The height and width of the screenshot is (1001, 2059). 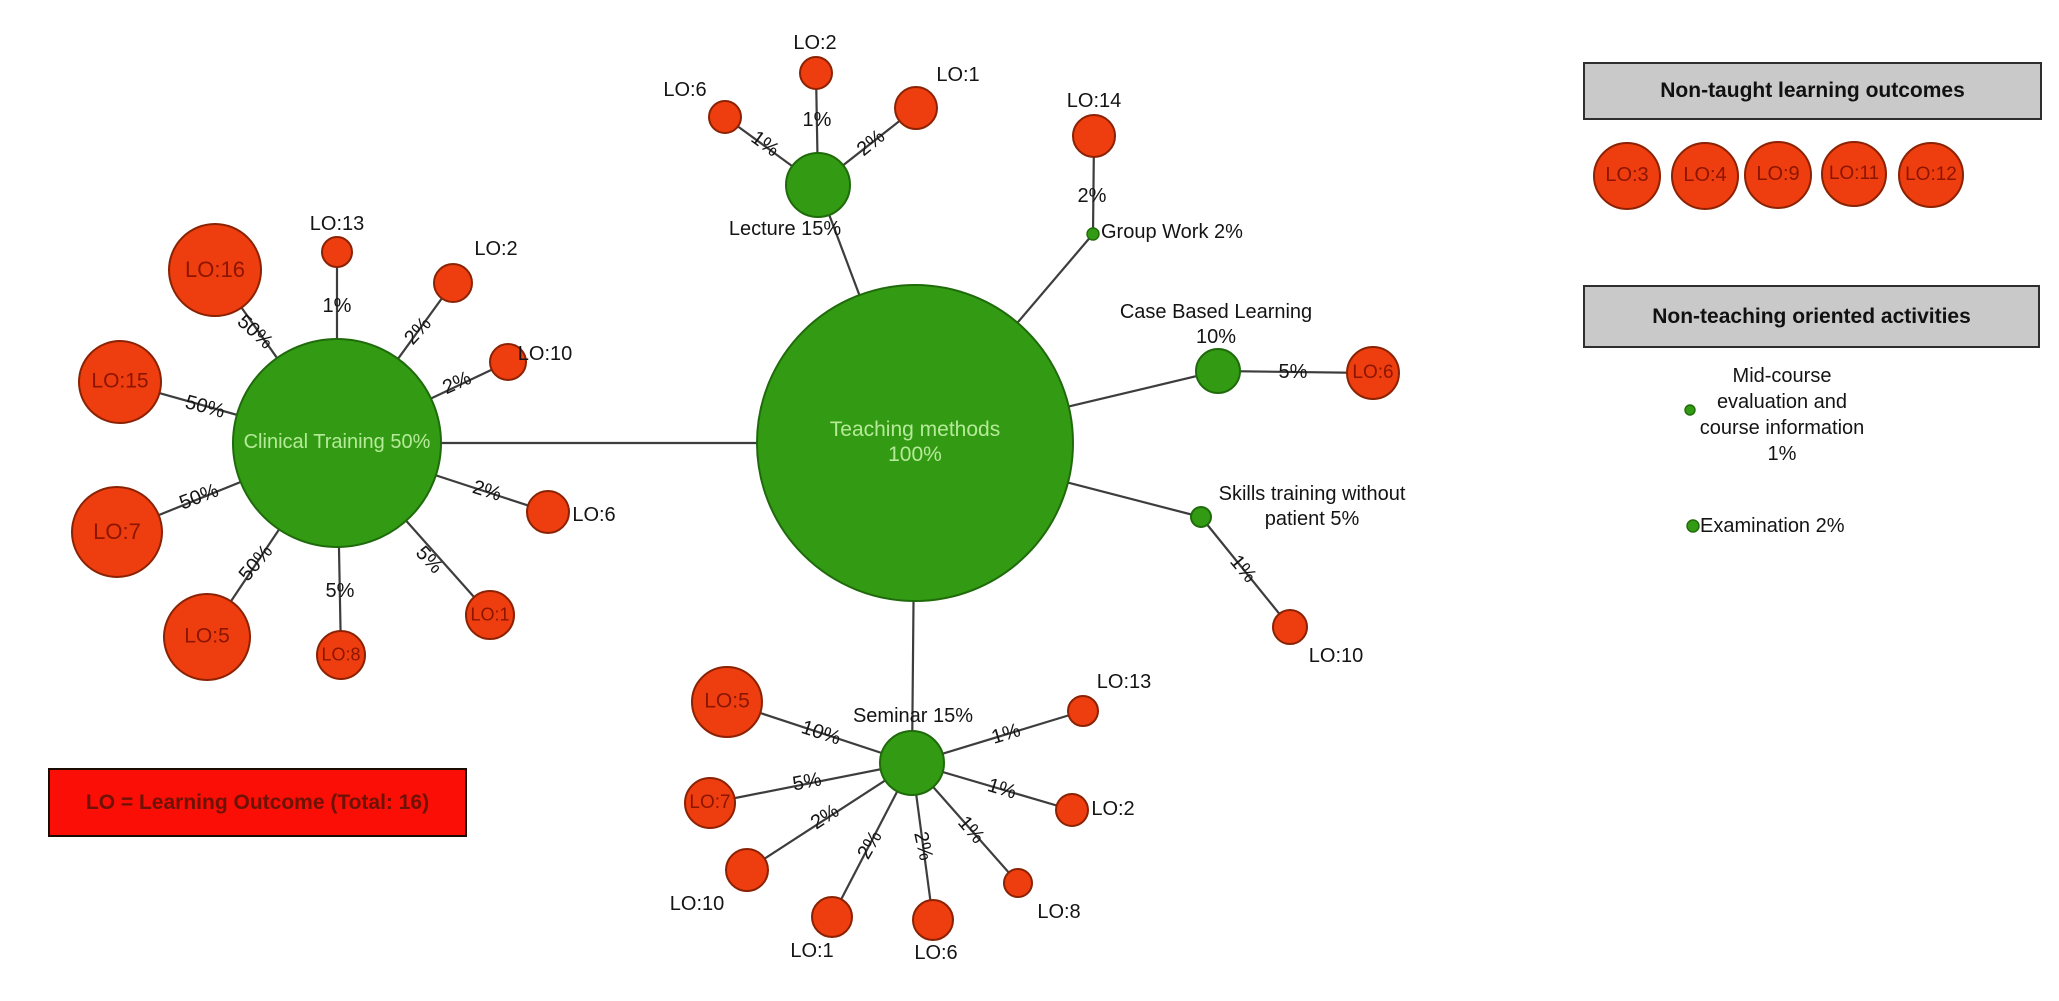 What do you see at coordinates (818, 185) in the screenshot?
I see `lecture-node` at bounding box center [818, 185].